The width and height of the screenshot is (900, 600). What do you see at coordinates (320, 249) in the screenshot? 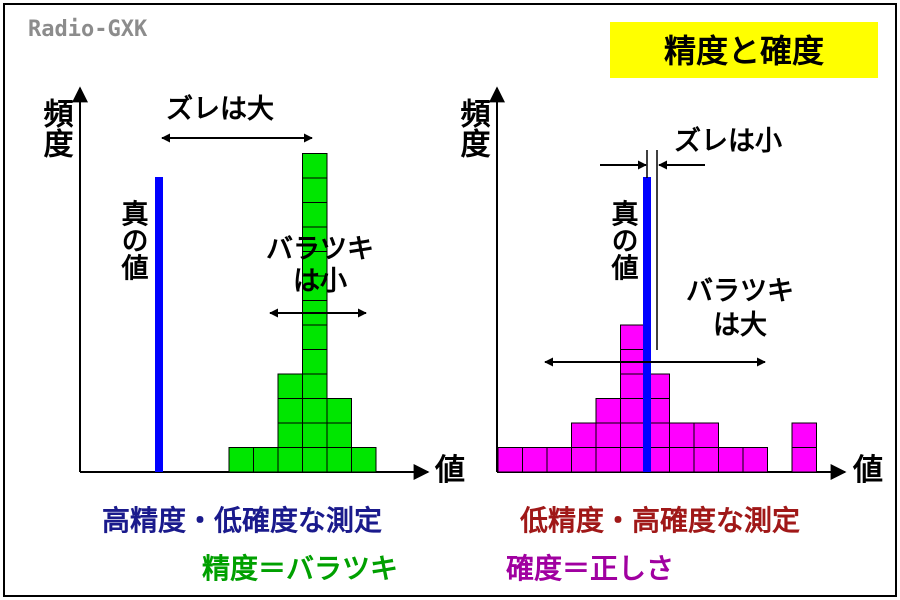
I see `left-spread-label-line1: バラツキ` at bounding box center [320, 249].